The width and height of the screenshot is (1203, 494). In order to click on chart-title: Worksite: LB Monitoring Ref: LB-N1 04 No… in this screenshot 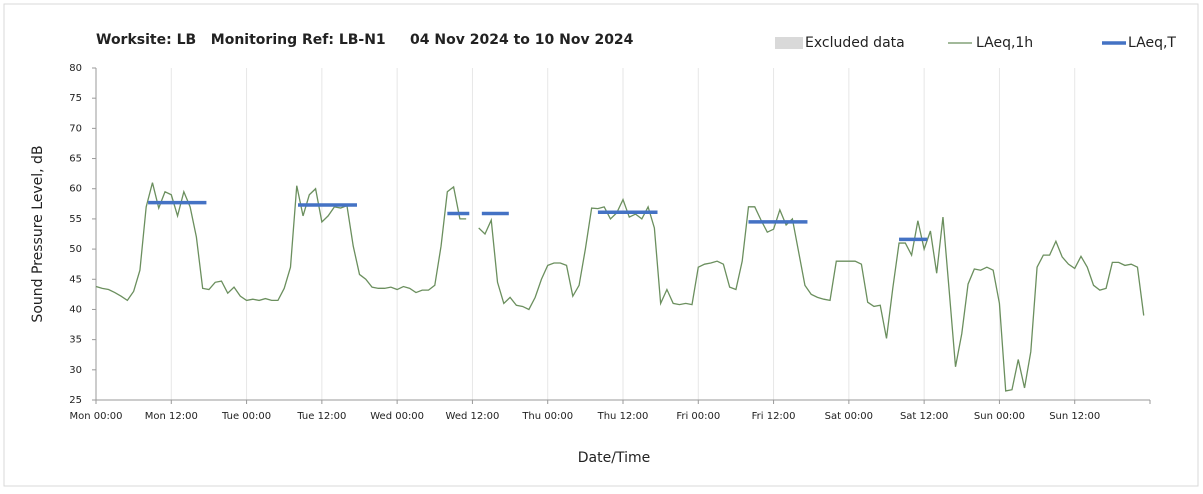, I will do `click(365, 40)`.